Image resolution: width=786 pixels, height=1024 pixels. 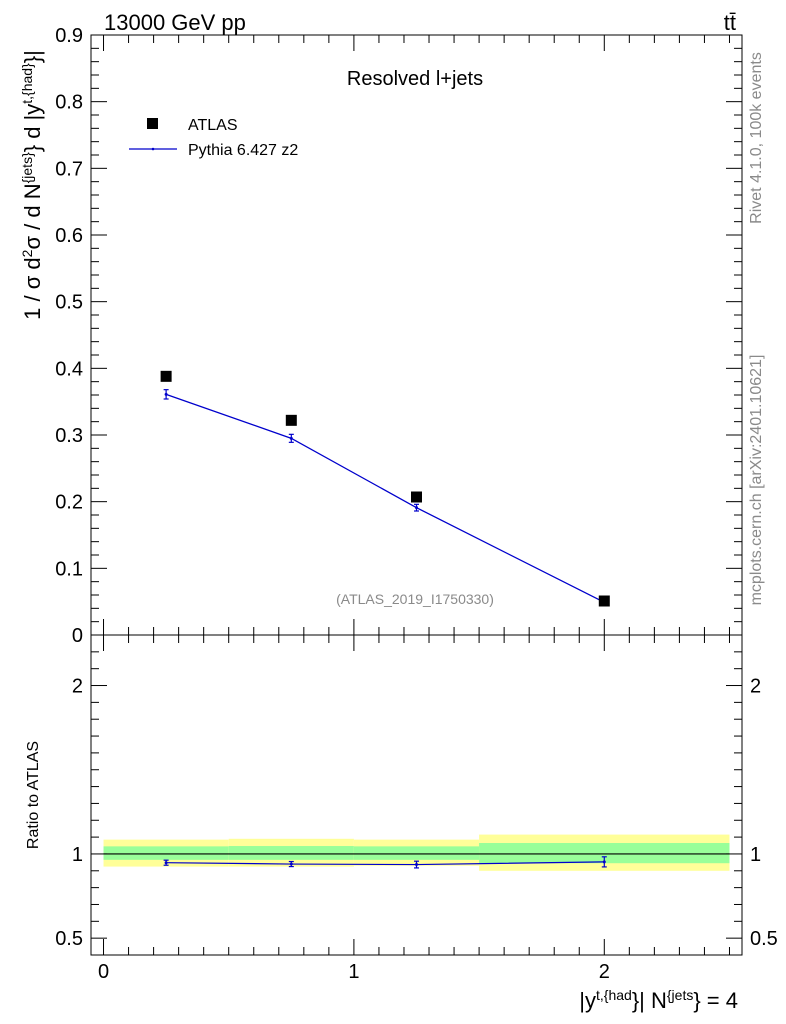 What do you see at coordinates (77, 636) in the screenshot?
I see `main-y-tick-label: 0` at bounding box center [77, 636].